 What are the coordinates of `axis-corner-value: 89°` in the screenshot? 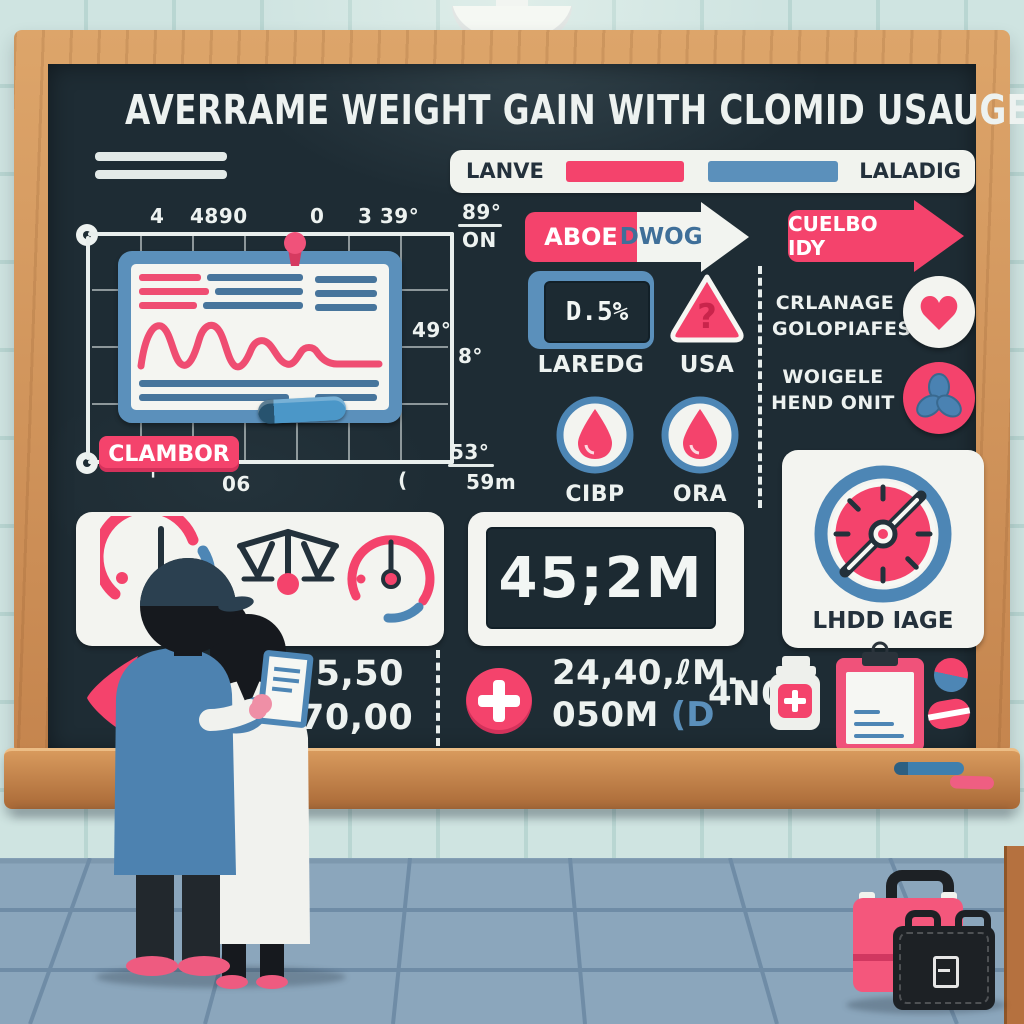 It's located at (482, 212).